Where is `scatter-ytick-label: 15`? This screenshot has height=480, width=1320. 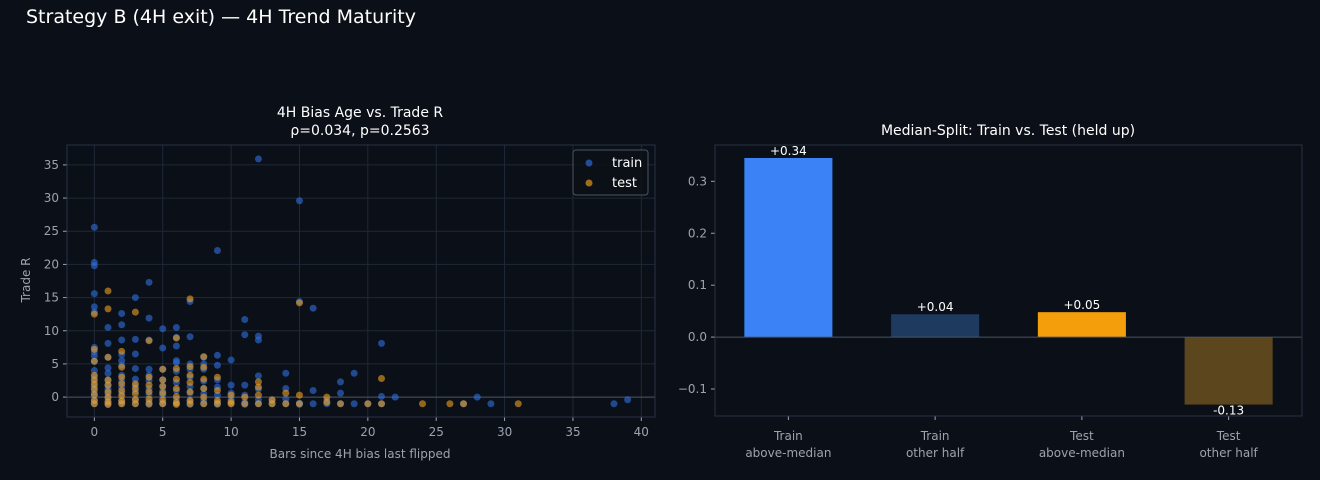
scatter-ytick-label: 15 is located at coordinates (51, 298).